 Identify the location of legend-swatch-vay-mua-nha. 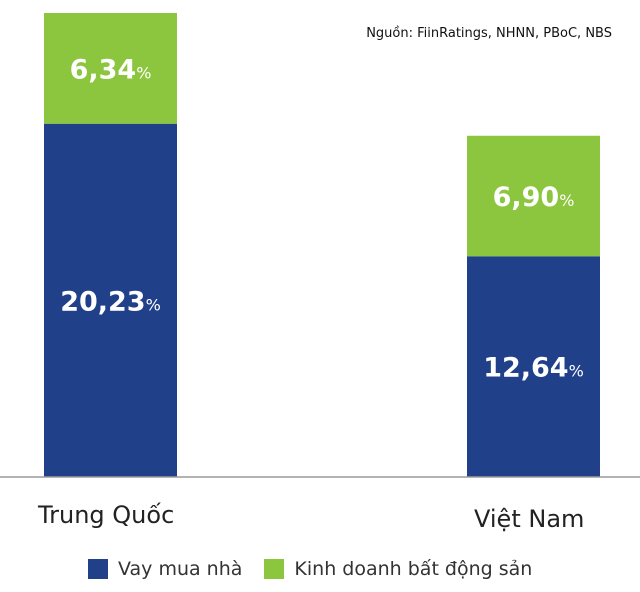
(98, 569).